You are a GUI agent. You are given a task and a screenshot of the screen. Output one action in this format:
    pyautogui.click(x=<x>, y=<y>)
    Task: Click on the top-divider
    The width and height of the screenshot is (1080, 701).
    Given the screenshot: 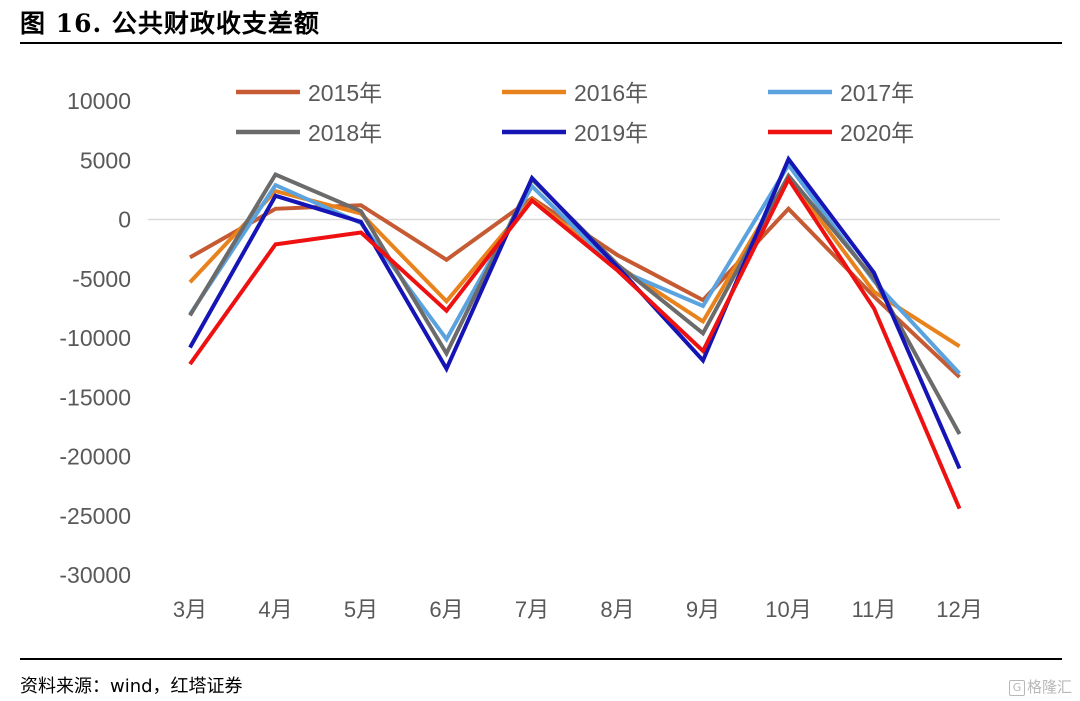 What is the action you would take?
    pyautogui.click(x=541, y=43)
    